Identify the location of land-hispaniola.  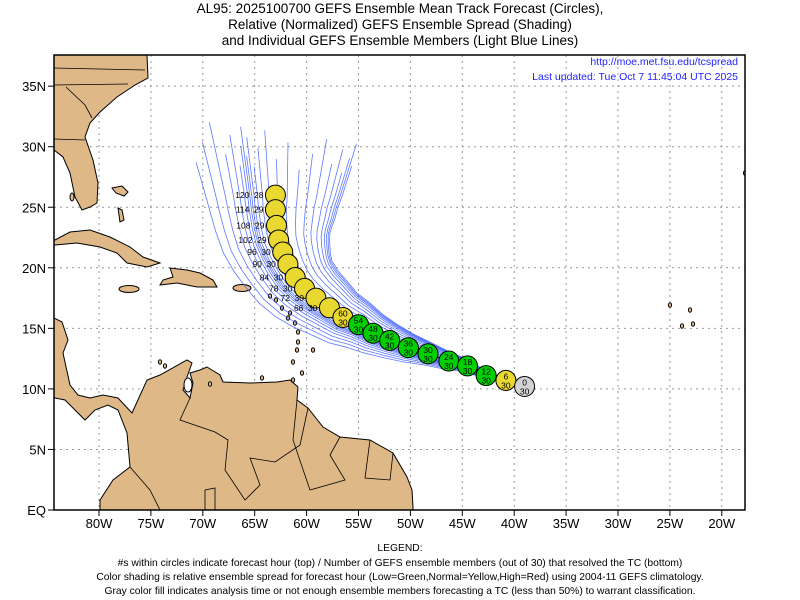
(188, 277).